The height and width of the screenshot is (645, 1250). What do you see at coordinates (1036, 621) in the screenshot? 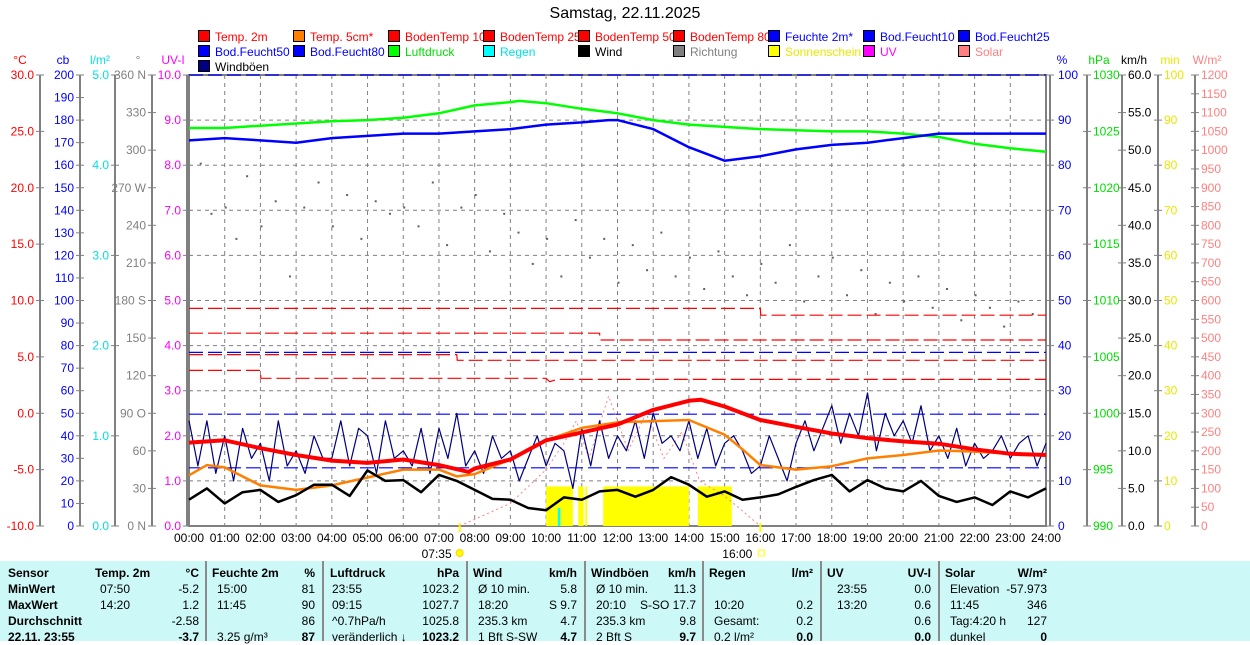
I see `cell-value: 127` at bounding box center [1036, 621].